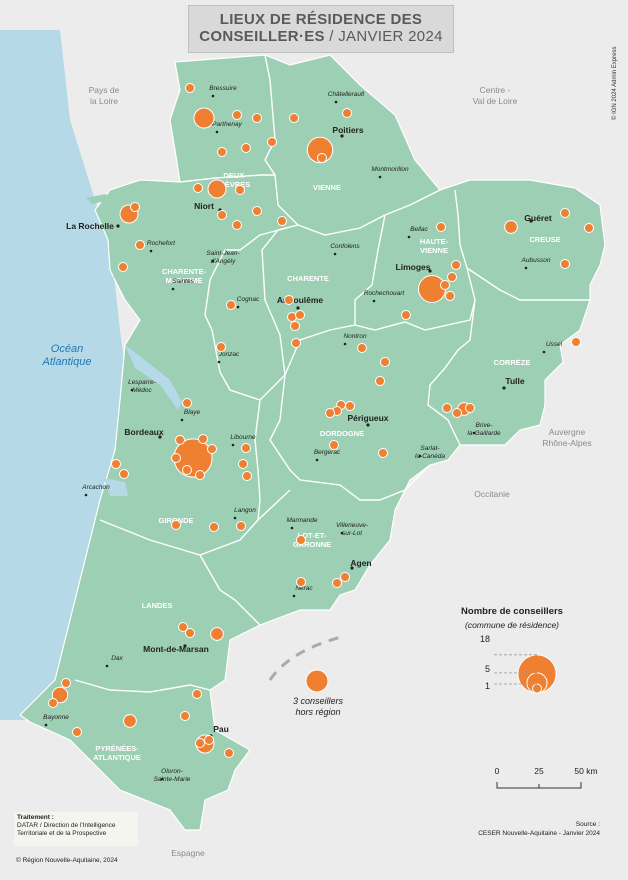 This screenshot has height=880, width=628. What do you see at coordinates (317, 681) in the screenshot?
I see `outside-region-symbol` at bounding box center [317, 681].